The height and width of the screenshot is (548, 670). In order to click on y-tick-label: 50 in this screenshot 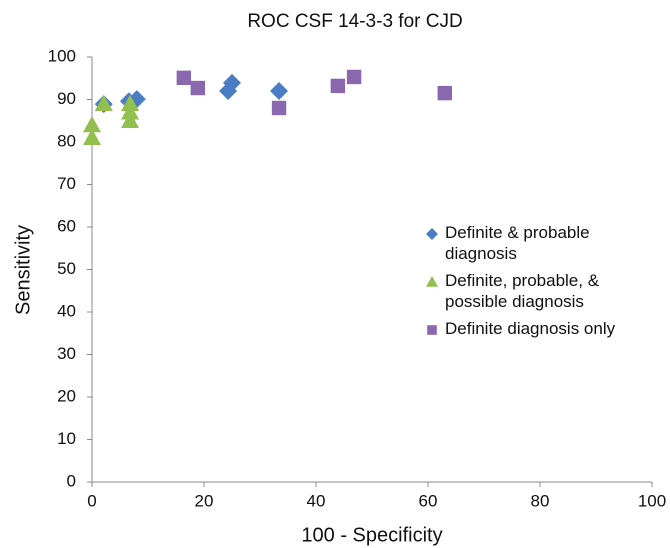, I will do `click(66, 268)`.